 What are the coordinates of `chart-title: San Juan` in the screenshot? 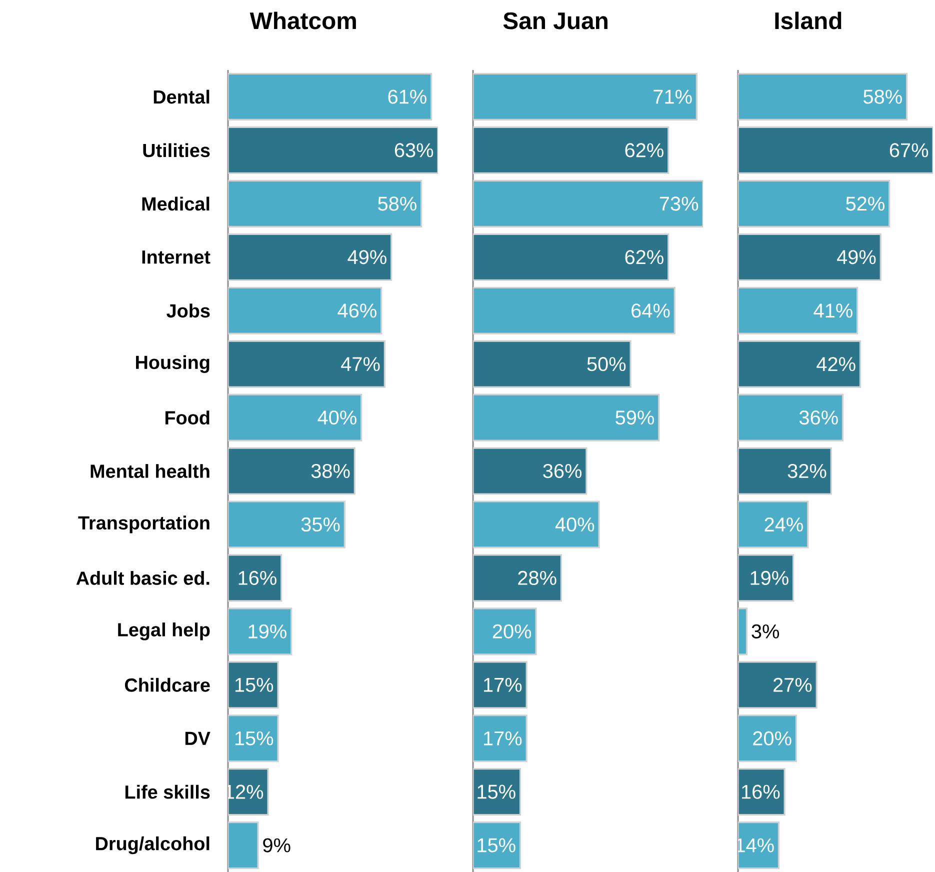 It's located at (555, 21).